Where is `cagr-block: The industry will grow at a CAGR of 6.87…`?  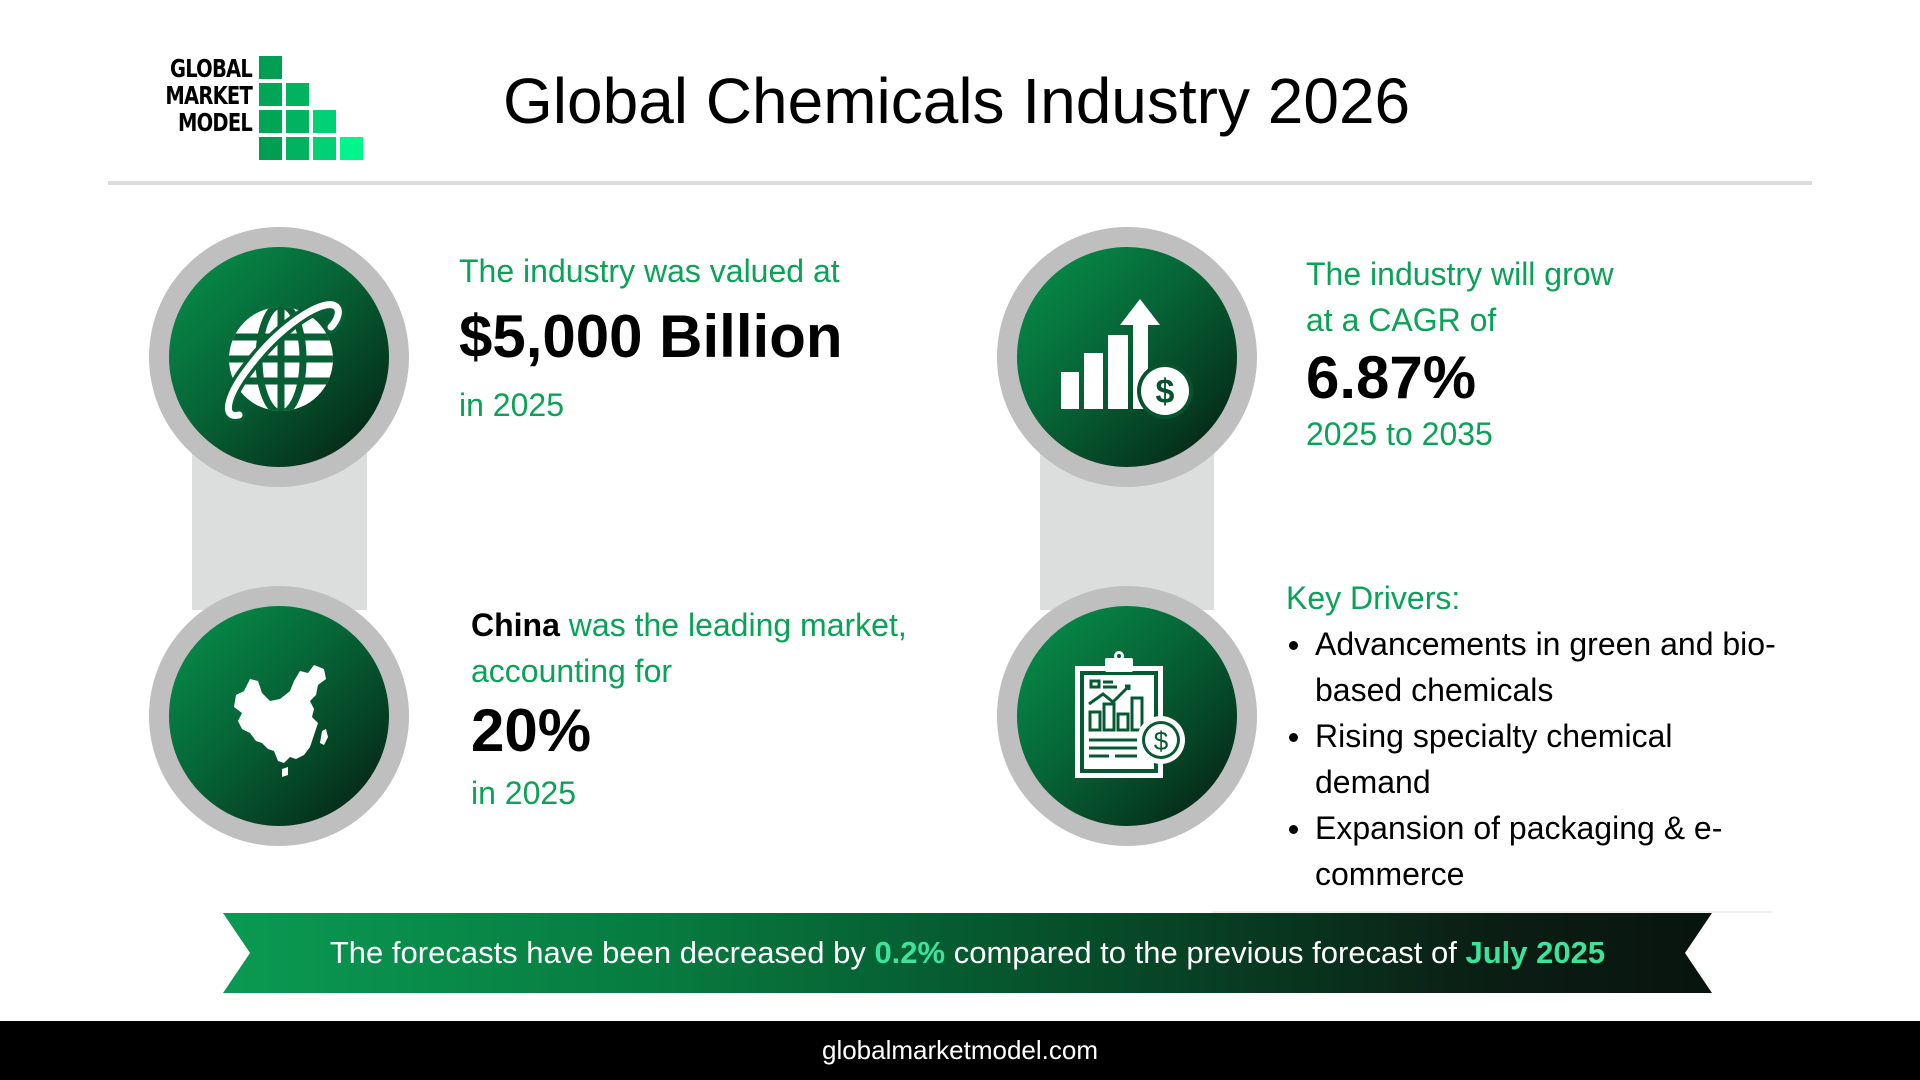 cagr-block: The industry will grow at a CAGR of 6.87… is located at coordinates (1460, 354).